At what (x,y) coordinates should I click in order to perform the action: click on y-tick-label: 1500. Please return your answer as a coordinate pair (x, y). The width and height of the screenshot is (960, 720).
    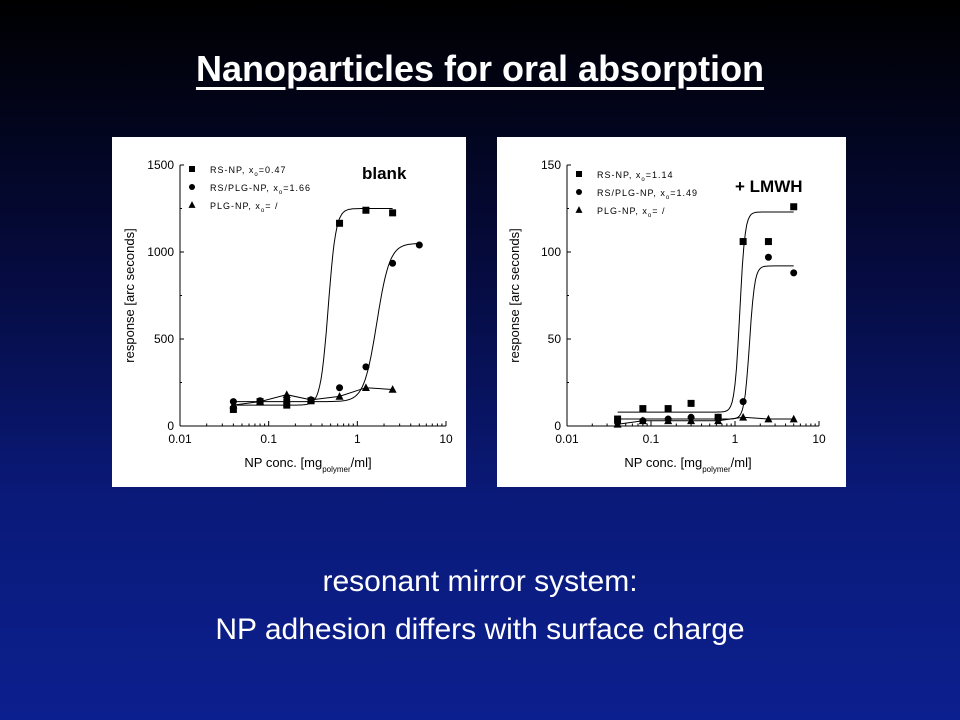
    Looking at the image, I should click on (160, 165).